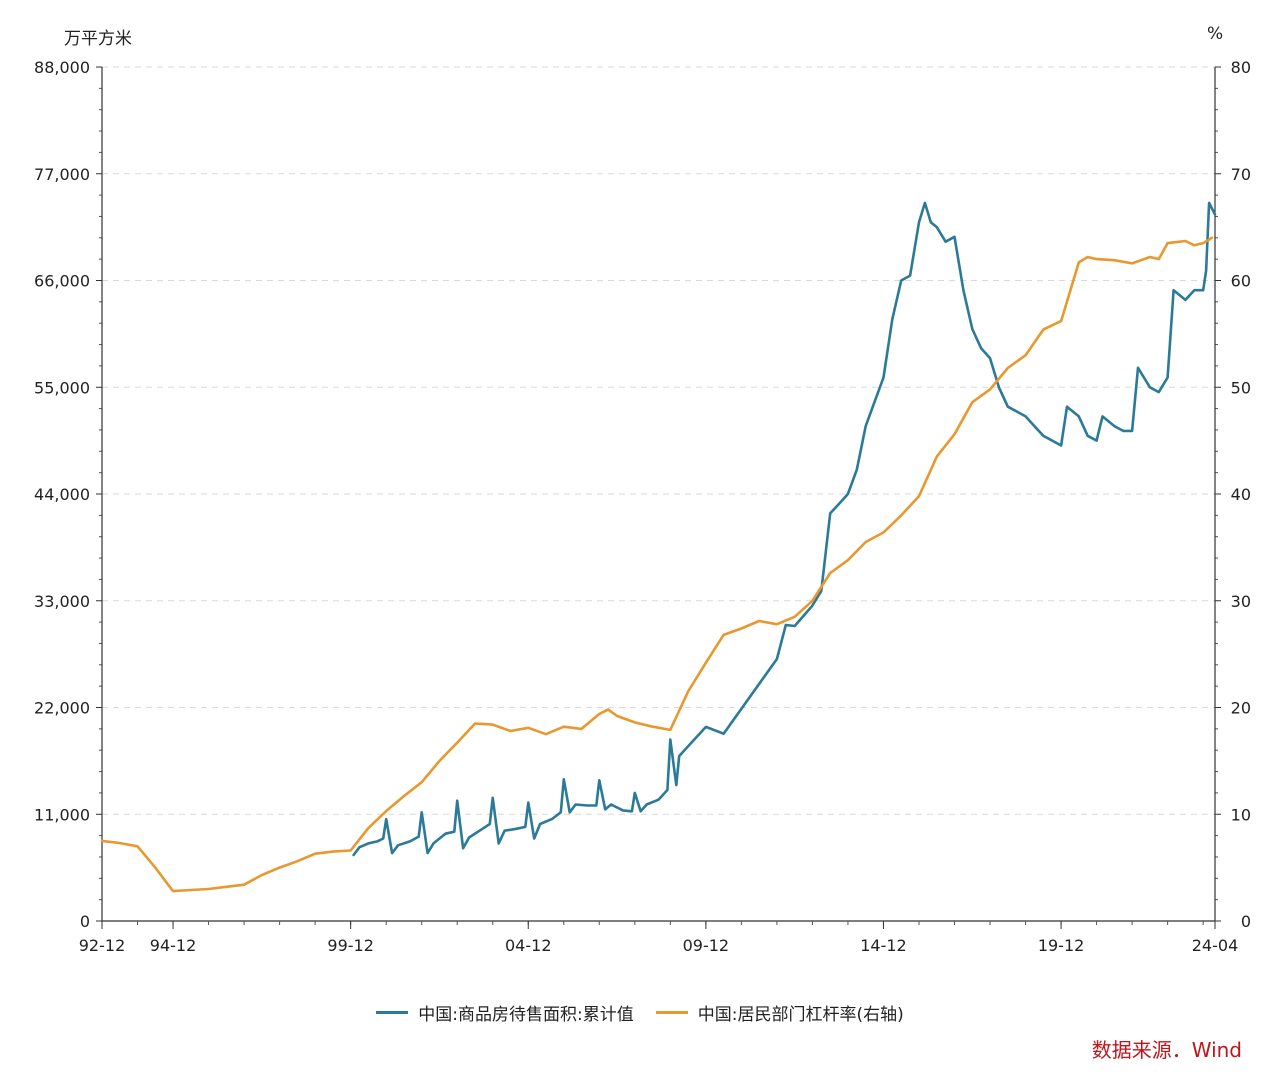 This screenshot has width=1280, height=1076. I want to click on right-axis-tick-label: 60, so click(1241, 281).